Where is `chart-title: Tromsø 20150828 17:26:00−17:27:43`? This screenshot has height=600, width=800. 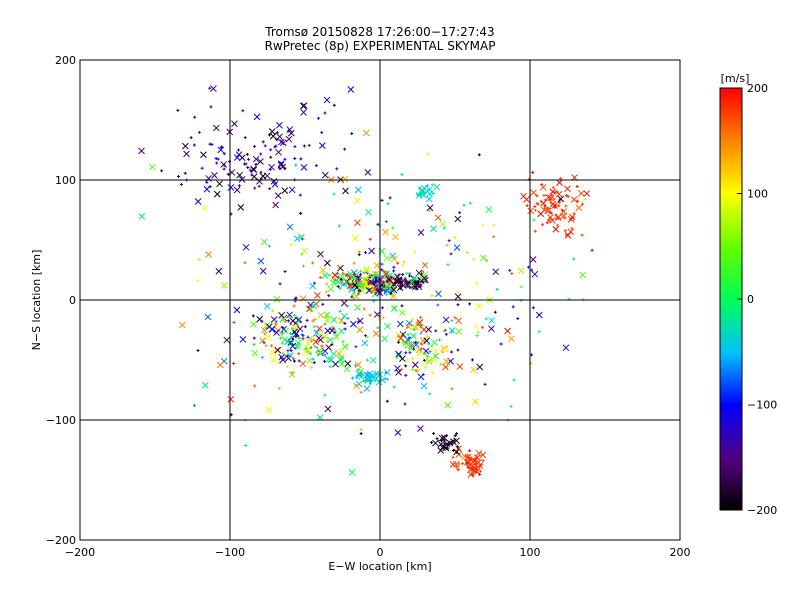 chart-title: Tromsø 20150828 17:26:00−17:27:43 is located at coordinates (379, 32).